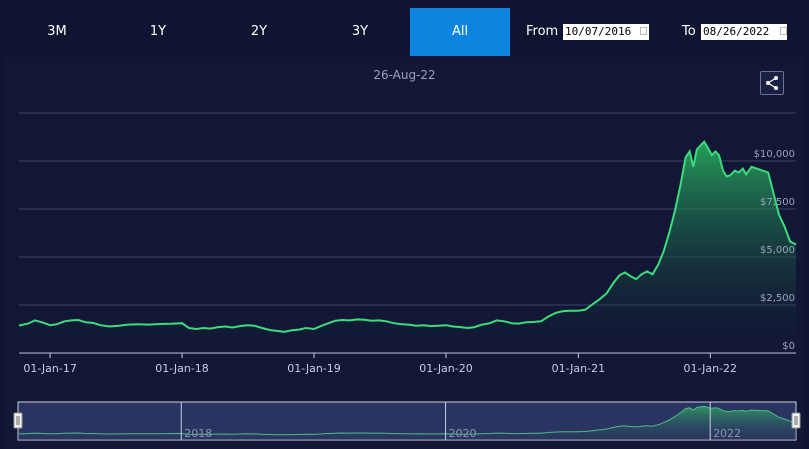 This screenshot has width=809, height=449. What do you see at coordinates (727, 433) in the screenshot?
I see `navigator-label: 2022` at bounding box center [727, 433].